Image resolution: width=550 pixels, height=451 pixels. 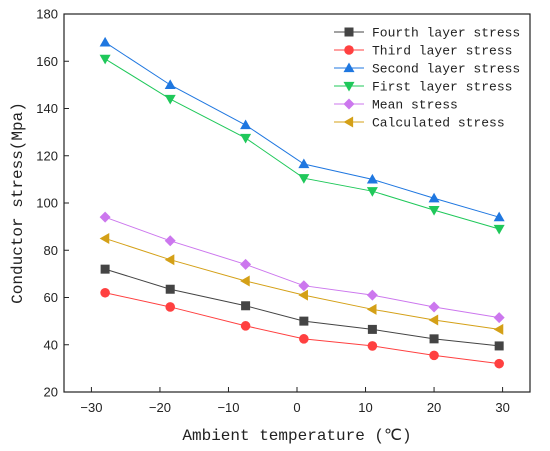 I want to click on legend-label: Third layer stress, so click(x=442, y=51).